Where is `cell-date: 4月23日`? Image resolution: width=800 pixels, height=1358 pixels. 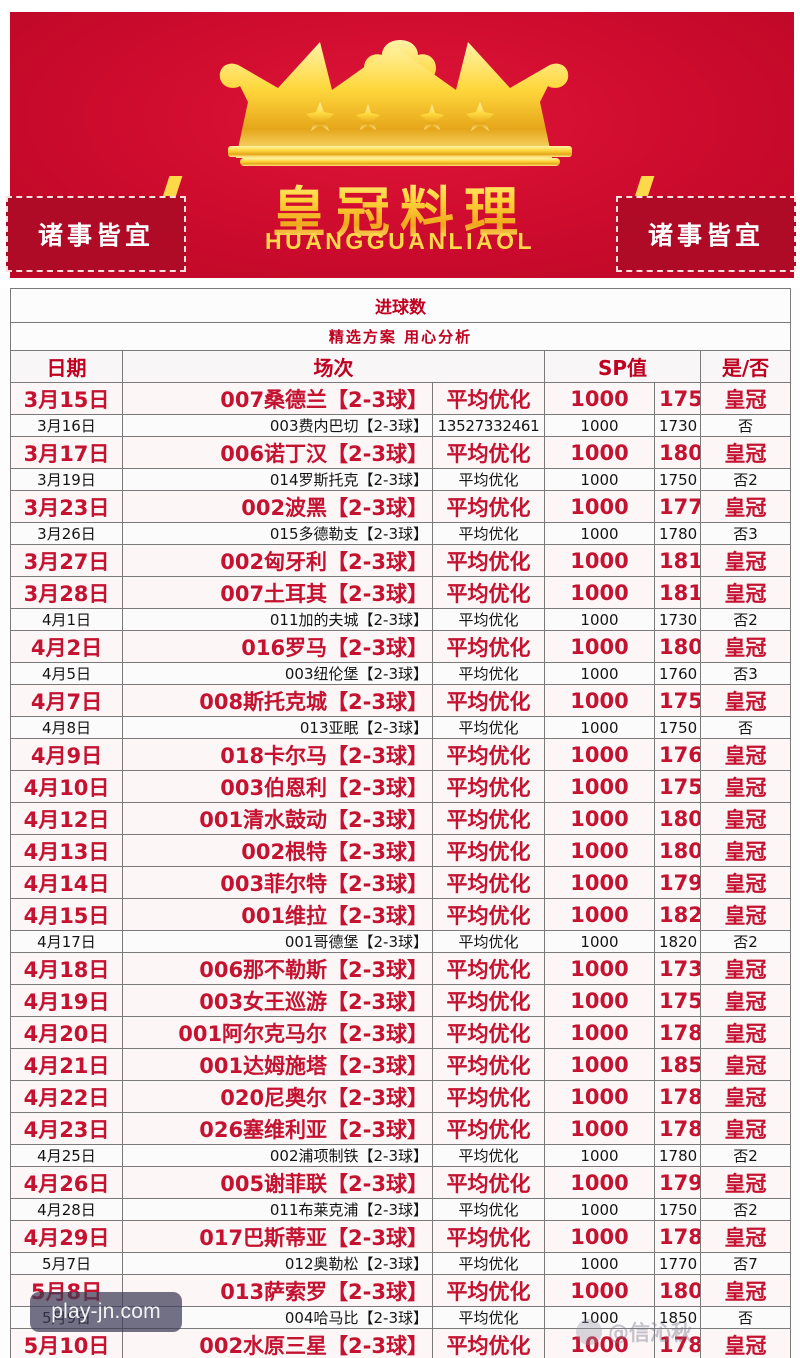 cell-date: 4月23日 is located at coordinates (66, 1128).